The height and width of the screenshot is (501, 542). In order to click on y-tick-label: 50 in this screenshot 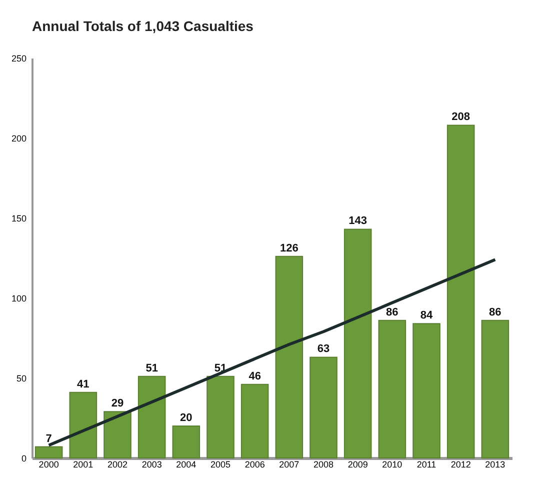, I will do `click(21, 379)`.